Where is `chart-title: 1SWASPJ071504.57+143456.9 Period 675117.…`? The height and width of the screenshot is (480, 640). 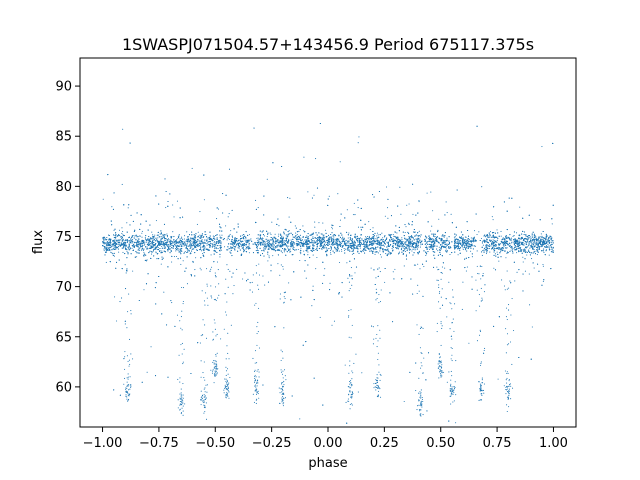
chart-title: 1SWASPJ071504.57+143456.9 Period 675117.… is located at coordinates (328, 44).